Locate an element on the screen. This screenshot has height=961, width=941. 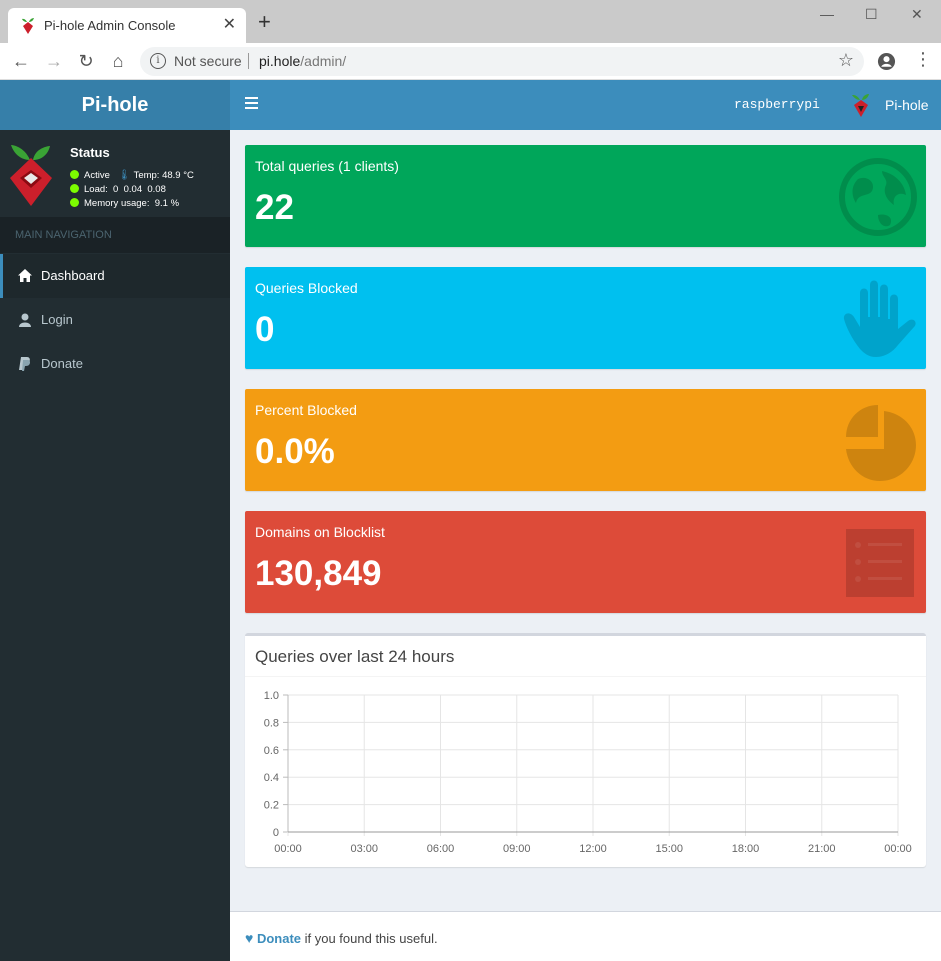
top-navbar: raspberrypi Pi-hole is located at coordinates (585, 105).